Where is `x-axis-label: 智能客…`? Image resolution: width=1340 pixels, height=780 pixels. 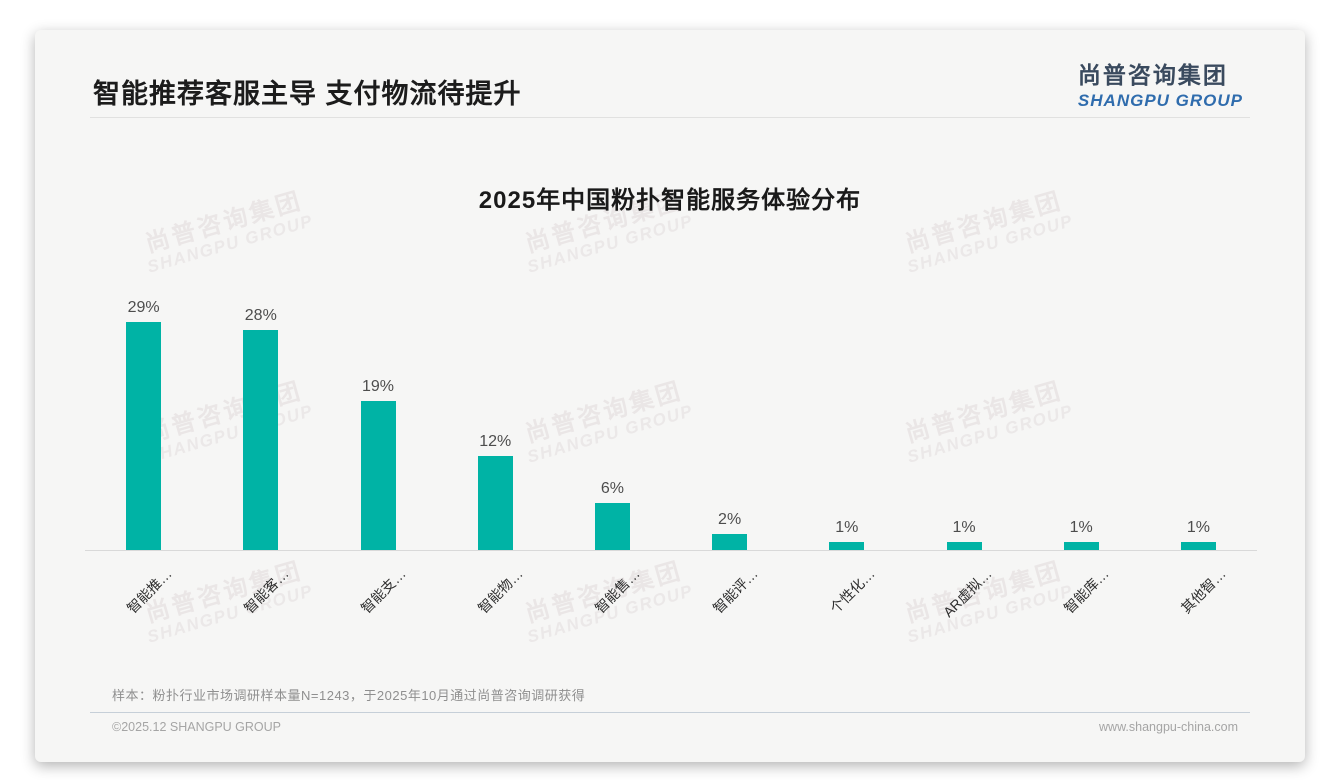
x-axis-label: 智能客… is located at coordinates (266, 591).